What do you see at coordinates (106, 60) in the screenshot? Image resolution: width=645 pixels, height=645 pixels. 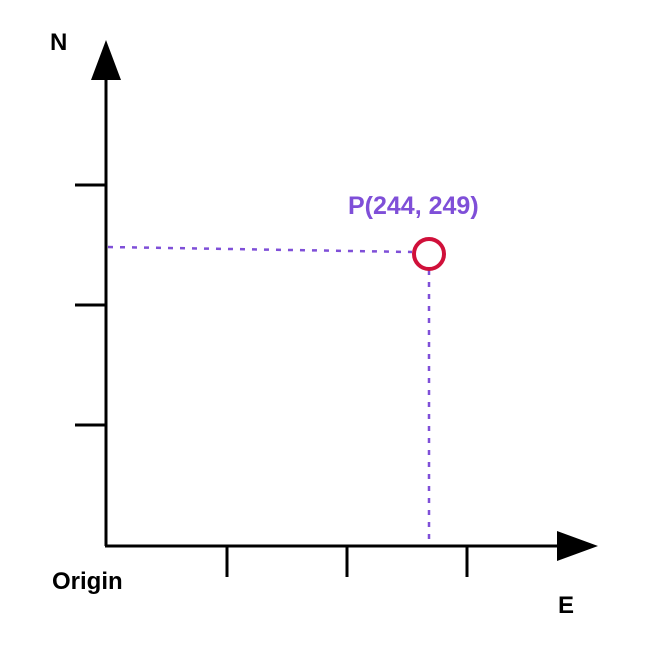 I see `north-arrowhead` at bounding box center [106, 60].